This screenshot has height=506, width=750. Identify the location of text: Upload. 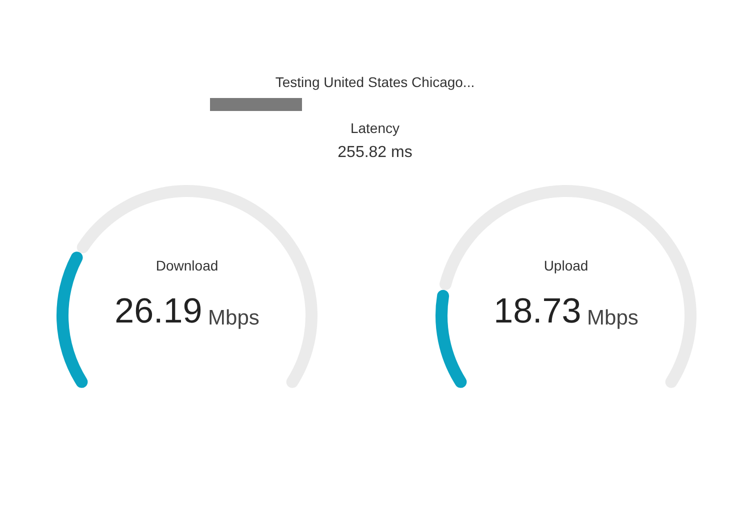
(565, 266).